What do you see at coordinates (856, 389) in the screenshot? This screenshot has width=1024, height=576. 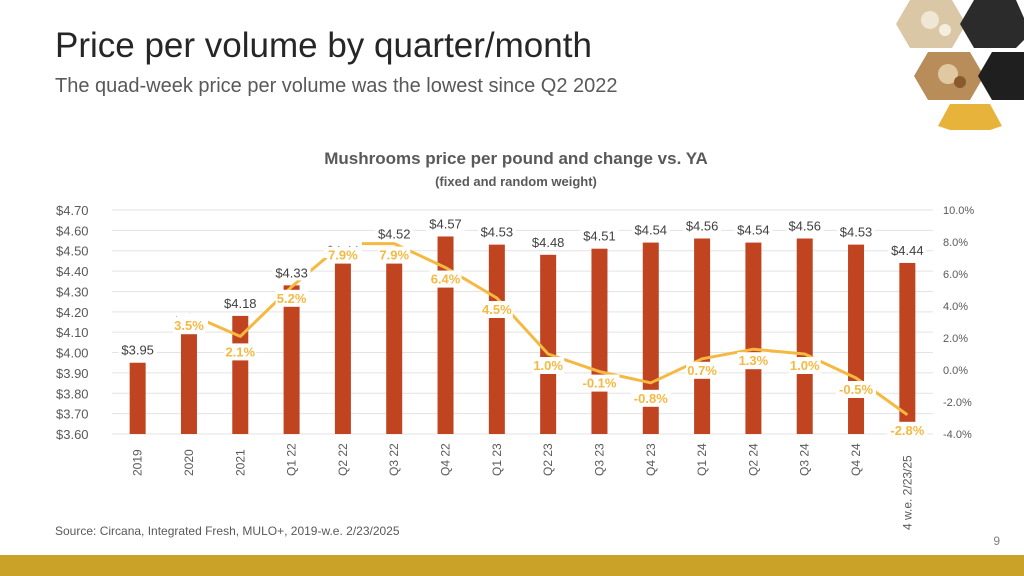 I see `line-value-label: -0.5%` at bounding box center [856, 389].